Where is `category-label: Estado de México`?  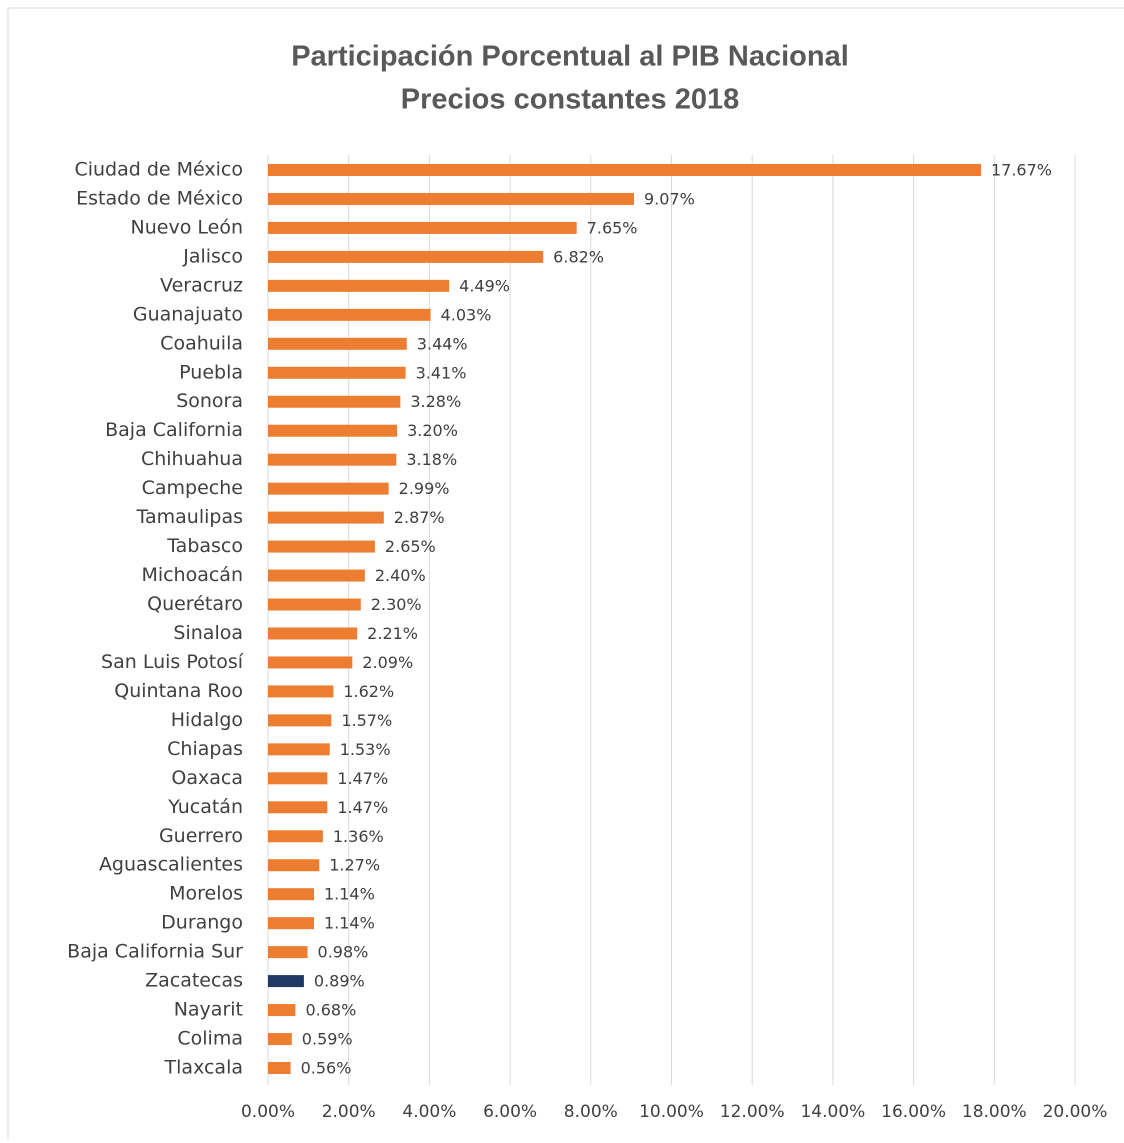 category-label: Estado de México is located at coordinates (159, 198).